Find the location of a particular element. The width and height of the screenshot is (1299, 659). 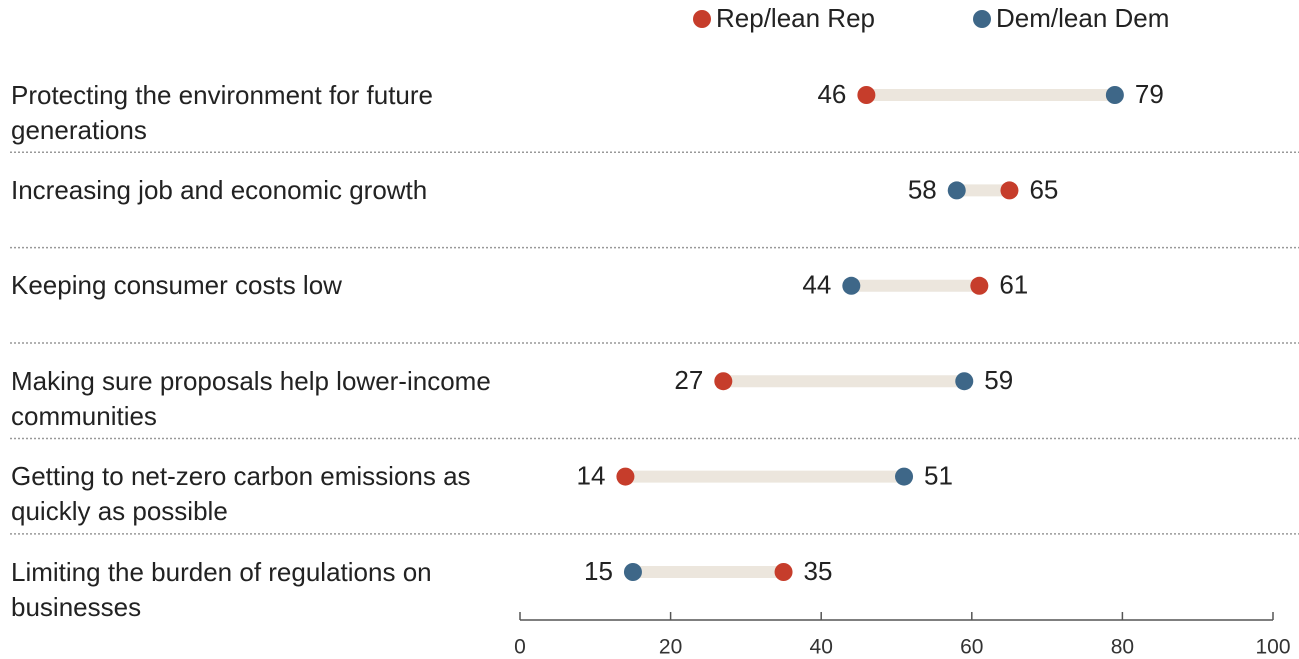

value-label: 27 is located at coordinates (688, 380).